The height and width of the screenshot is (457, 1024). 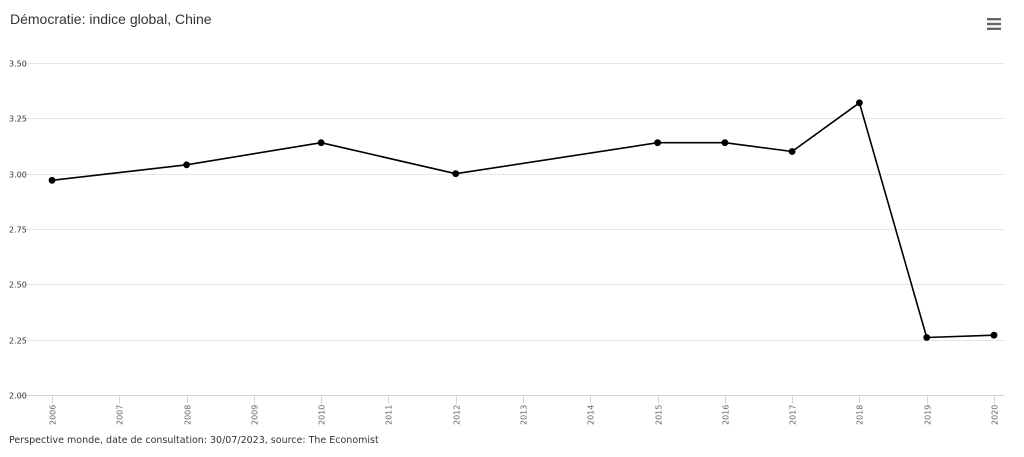 What do you see at coordinates (18, 396) in the screenshot?
I see `y-tick-label: 2.00` at bounding box center [18, 396].